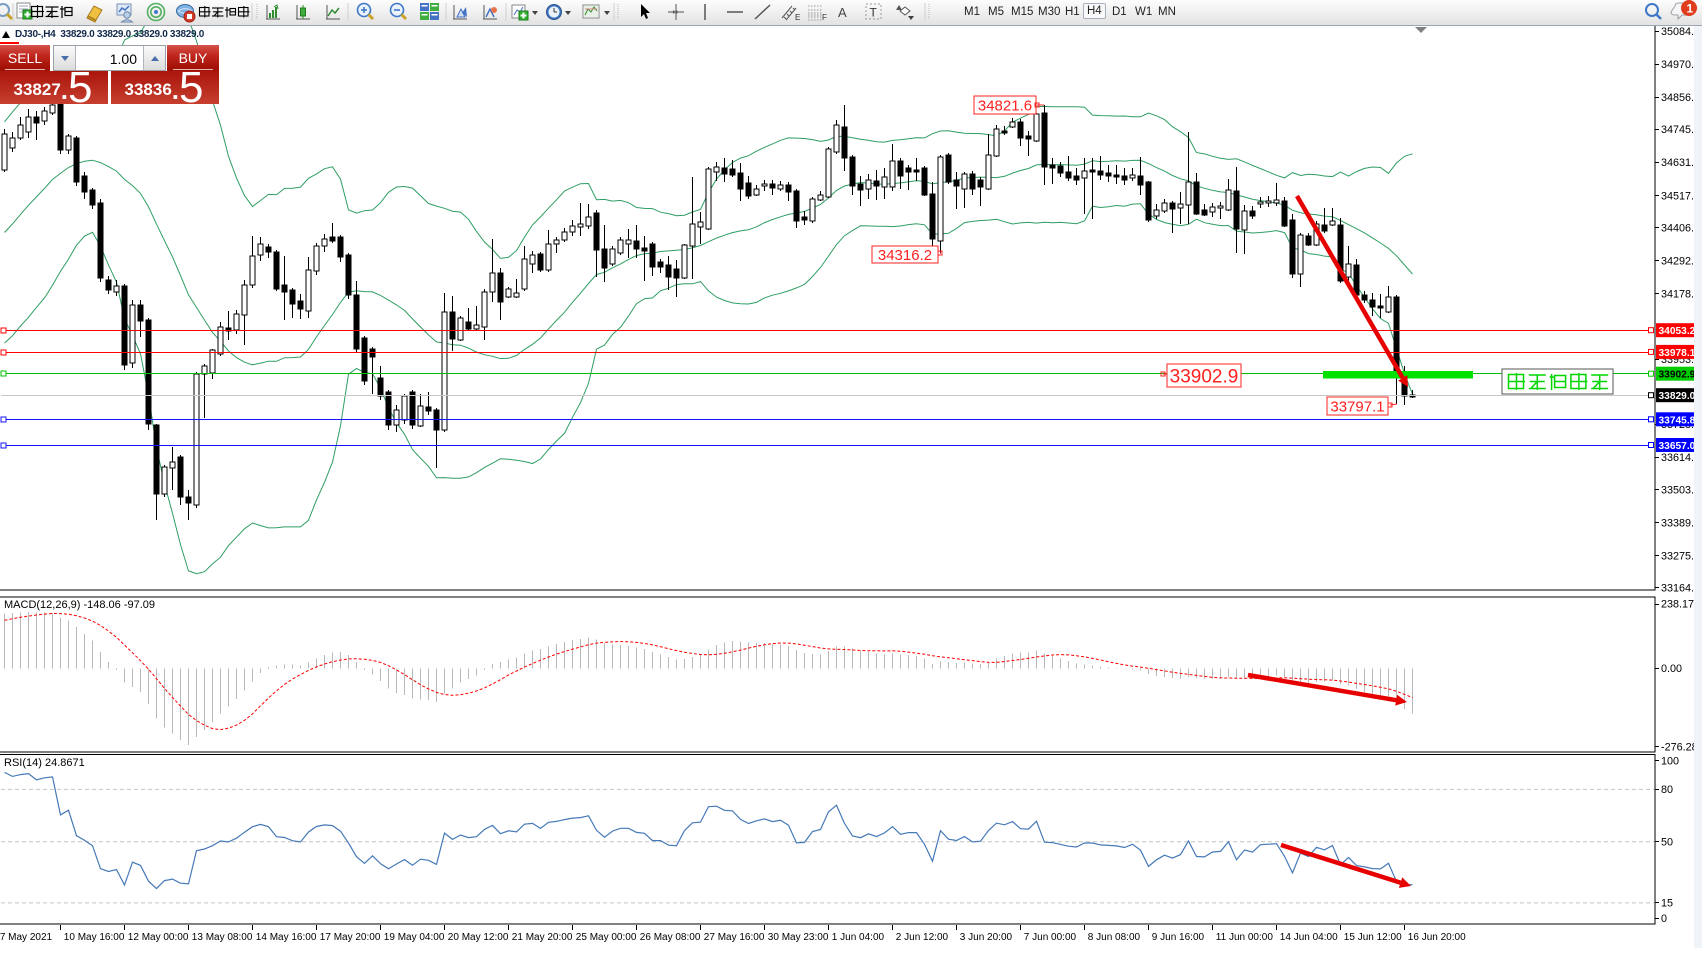 The height and width of the screenshot is (953, 1702). Describe the element at coordinates (1680, 523) in the screenshot. I see `svg-text: 33389.0` at that location.